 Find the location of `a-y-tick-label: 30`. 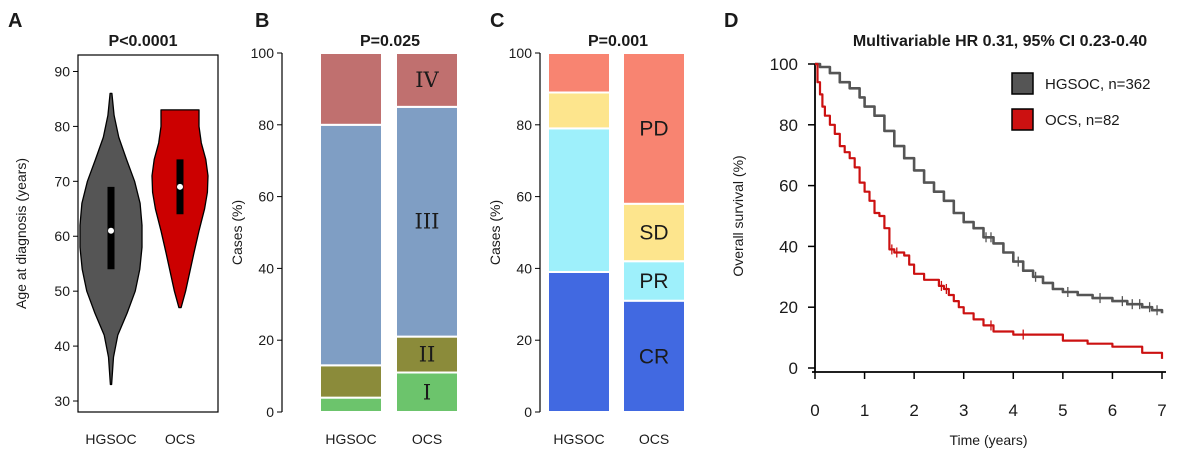

a-y-tick-label: 30 is located at coordinates (62, 401).